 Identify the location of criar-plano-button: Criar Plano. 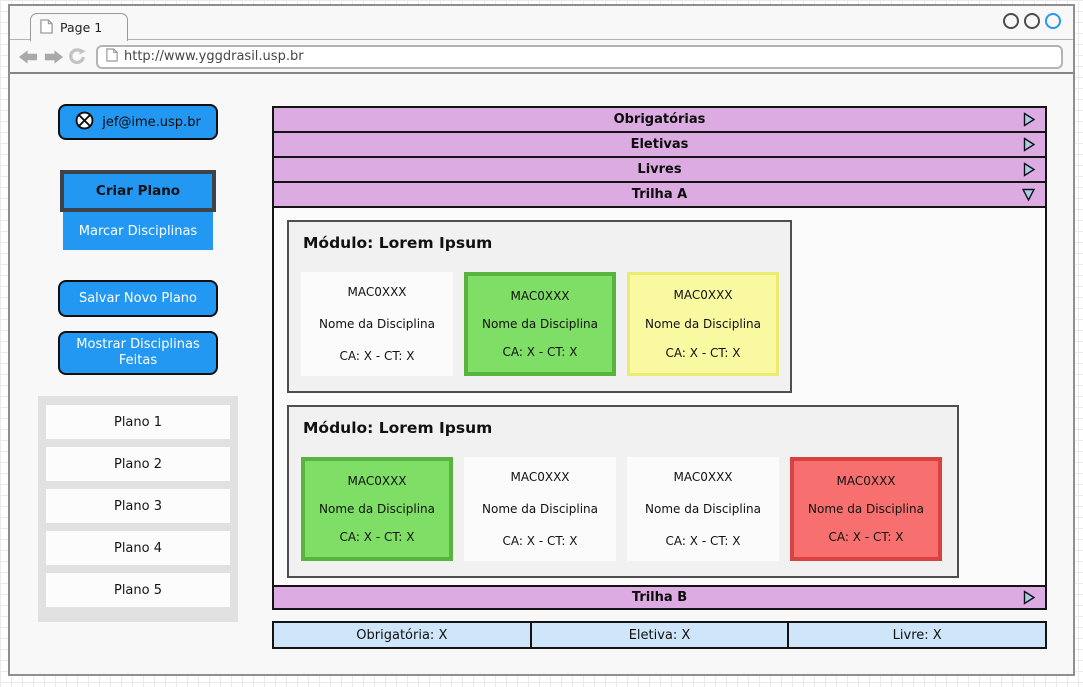
(138, 191).